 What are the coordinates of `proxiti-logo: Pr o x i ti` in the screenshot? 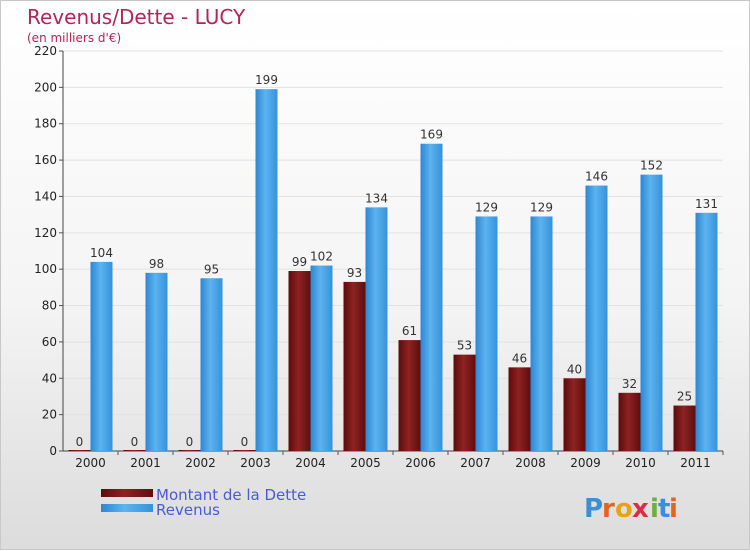 It's located at (631, 509).